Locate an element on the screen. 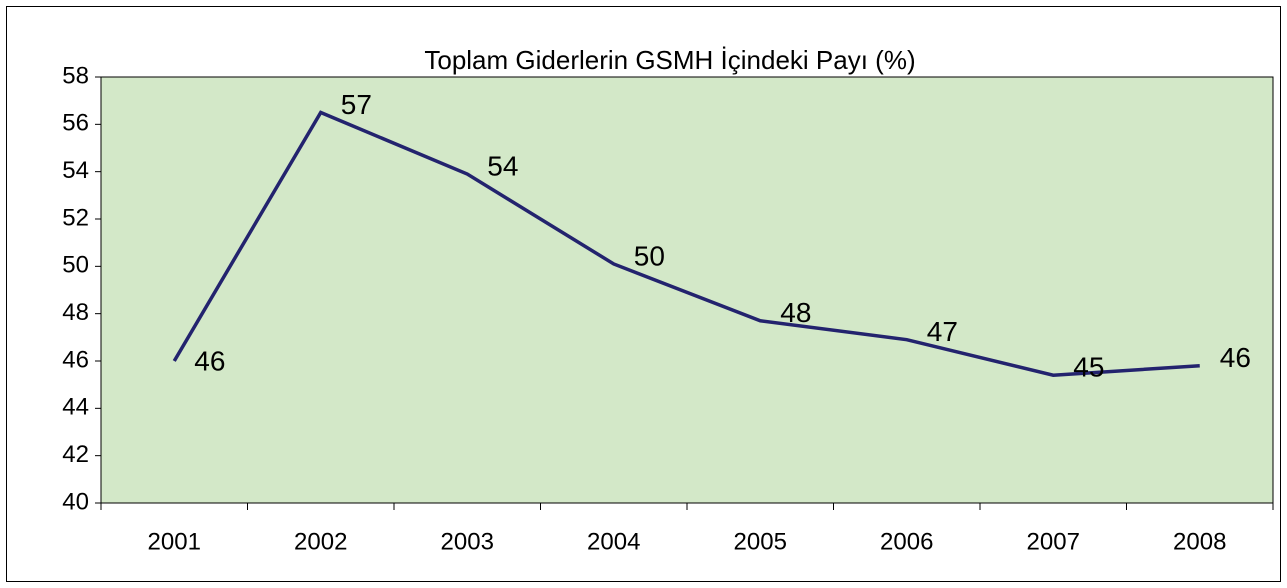  y-tick-label: 46 is located at coordinates (75, 359).